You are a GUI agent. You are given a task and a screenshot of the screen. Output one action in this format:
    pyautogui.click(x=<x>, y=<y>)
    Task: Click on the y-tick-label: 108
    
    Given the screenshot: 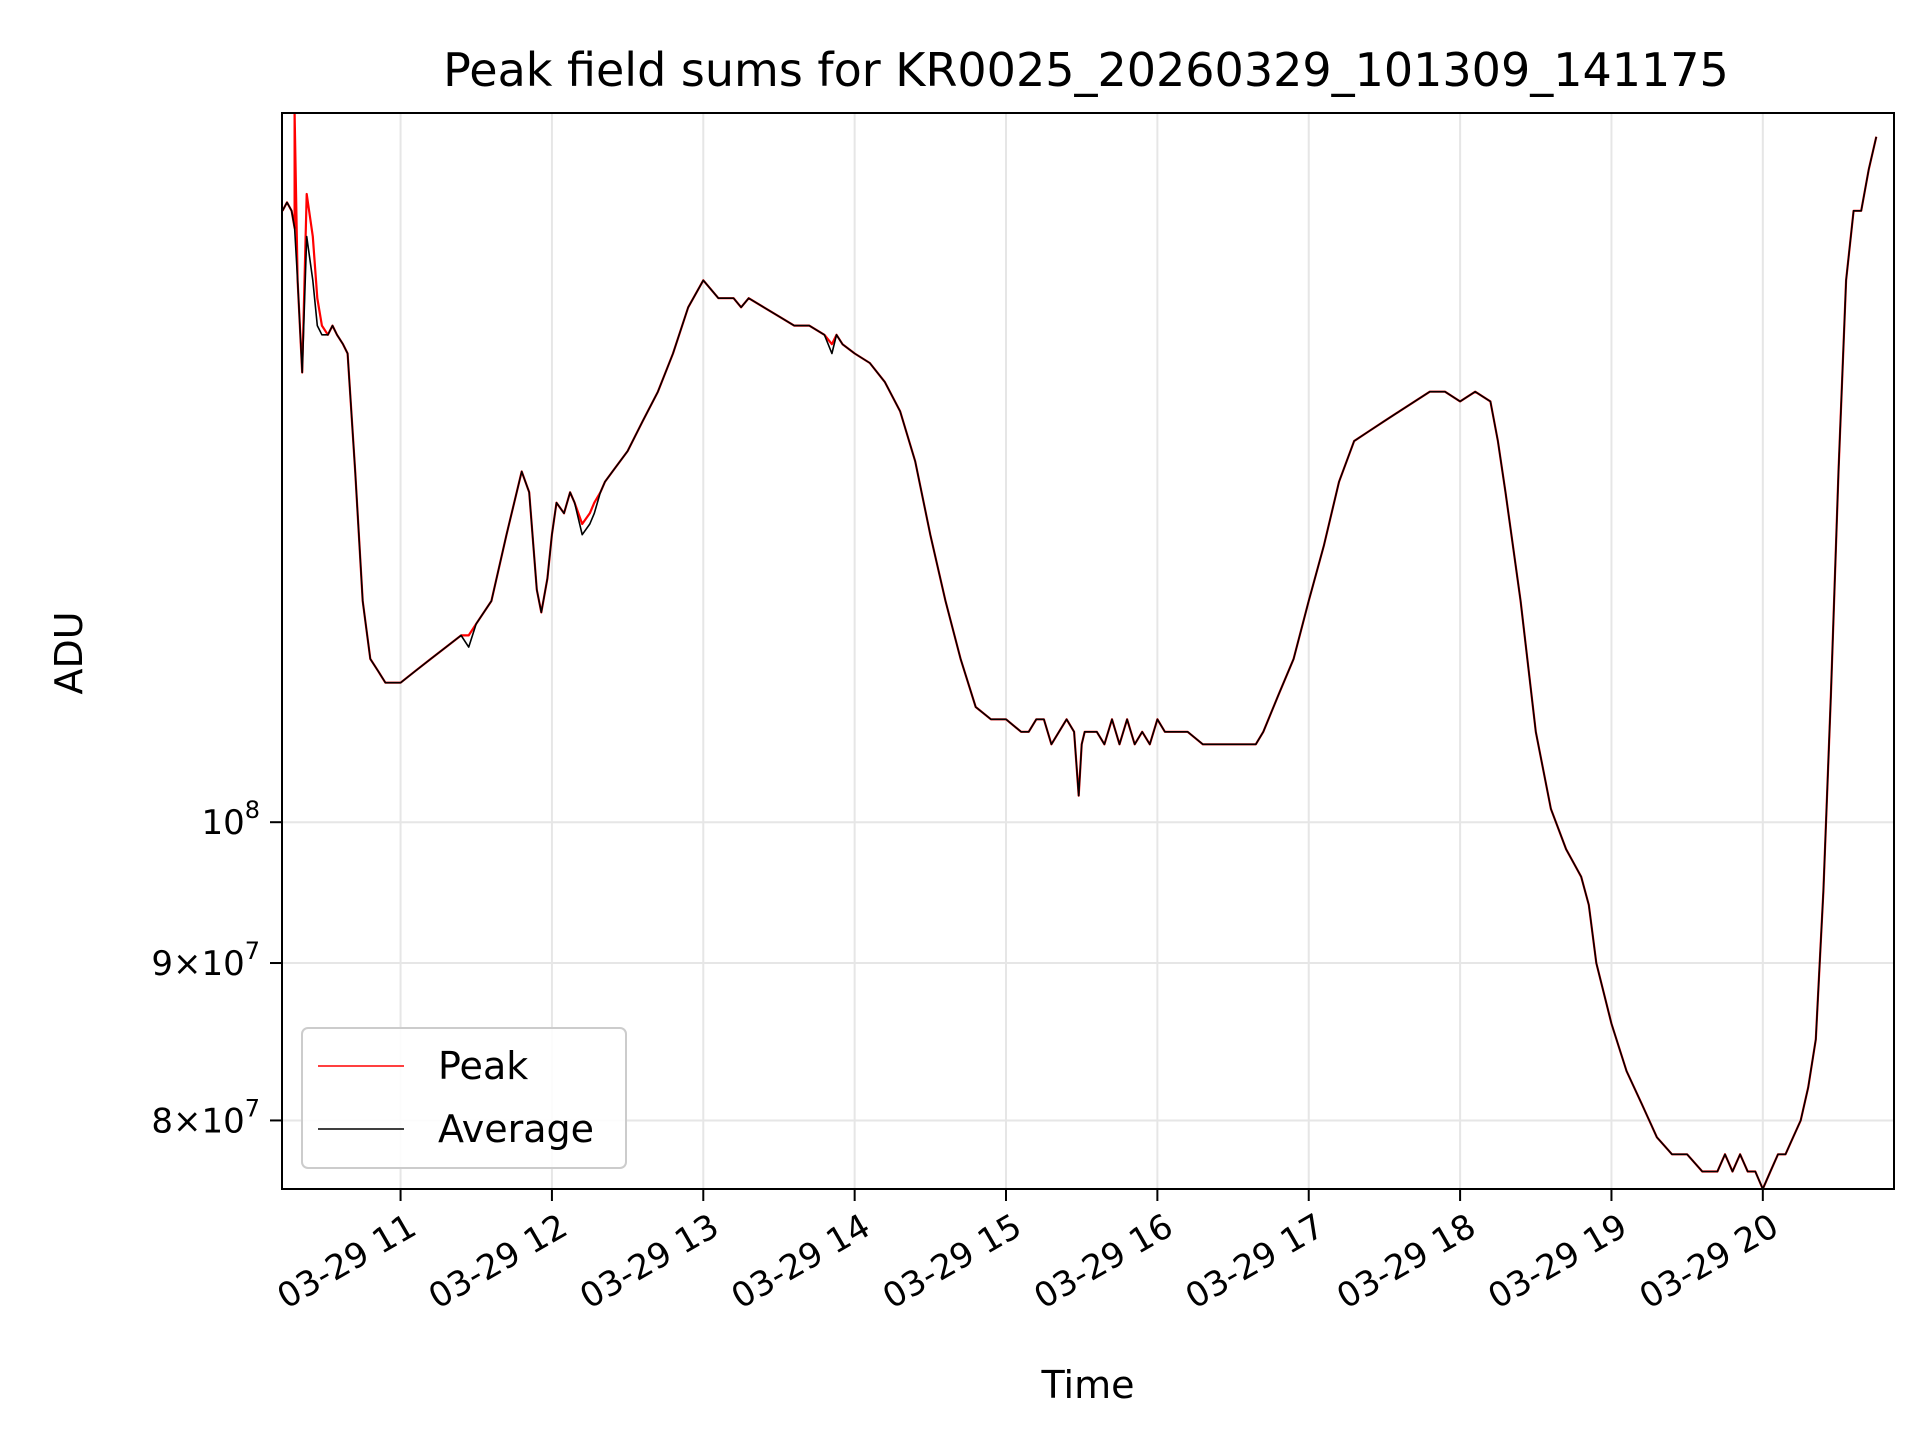 What is the action you would take?
    pyautogui.click(x=230, y=819)
    